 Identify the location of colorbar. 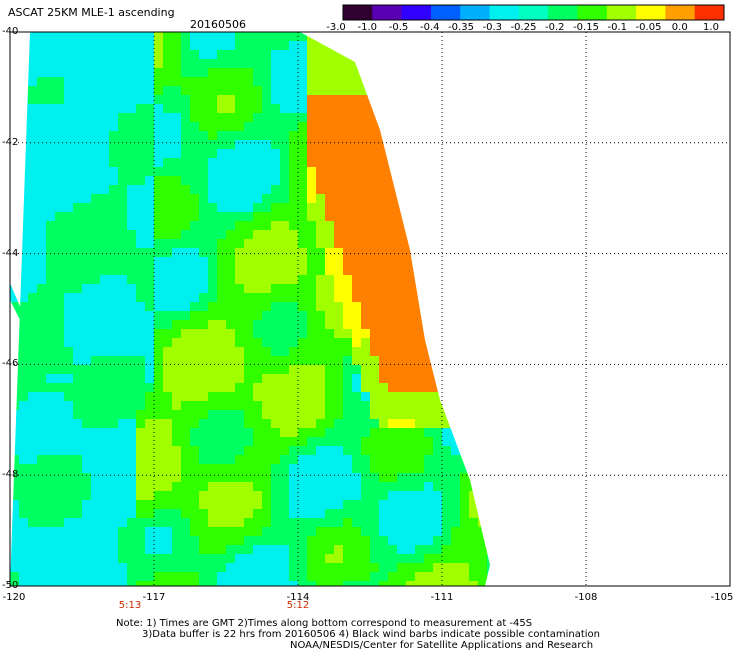
(533, 12).